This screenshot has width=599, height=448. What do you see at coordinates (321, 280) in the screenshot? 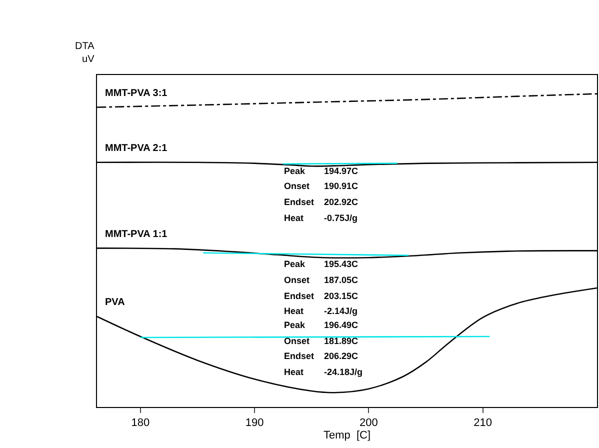
I see `text: Onset 187.05C` at bounding box center [321, 280].